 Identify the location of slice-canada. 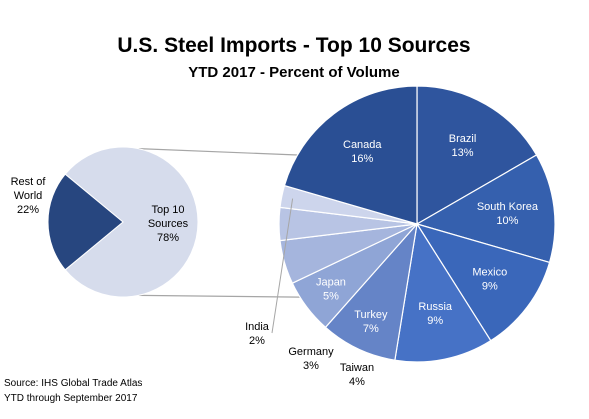
(350, 155).